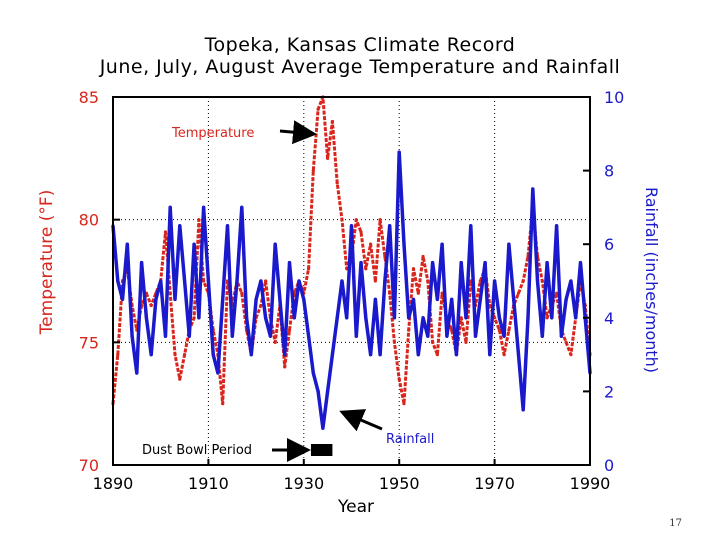 The image size is (720, 540). What do you see at coordinates (89, 465) in the screenshot?
I see `y-left-tick-label: 70` at bounding box center [89, 465].